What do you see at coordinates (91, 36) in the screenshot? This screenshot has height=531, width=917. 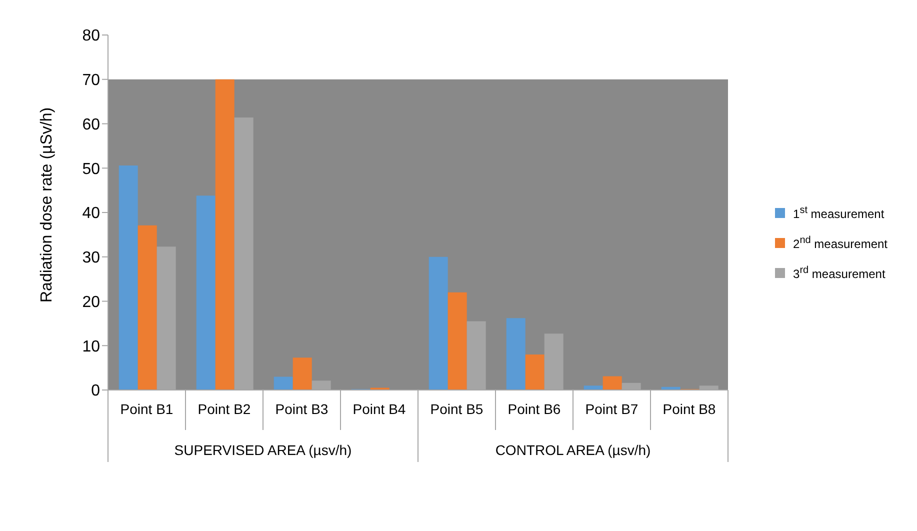 I see `y-tick-label: 80` at bounding box center [91, 36].